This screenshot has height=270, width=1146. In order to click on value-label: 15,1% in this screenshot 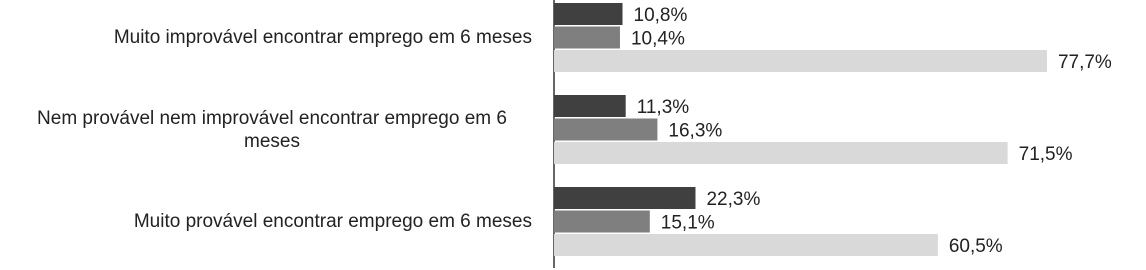, I will do `click(688, 223)`.